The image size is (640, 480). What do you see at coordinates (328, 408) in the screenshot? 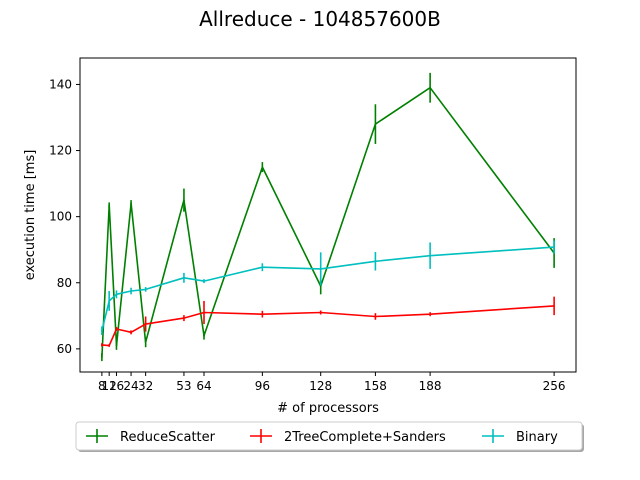
I see `x-axis-label: # of processors` at bounding box center [328, 408].